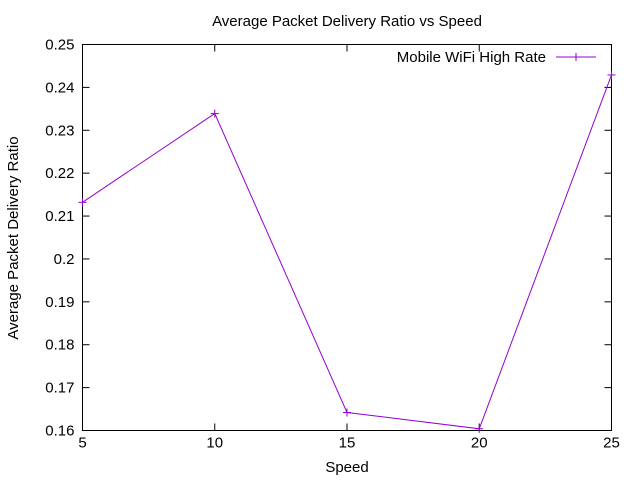 The width and height of the screenshot is (640, 480). I want to click on y-tick-label: 0.19, so click(59, 302).